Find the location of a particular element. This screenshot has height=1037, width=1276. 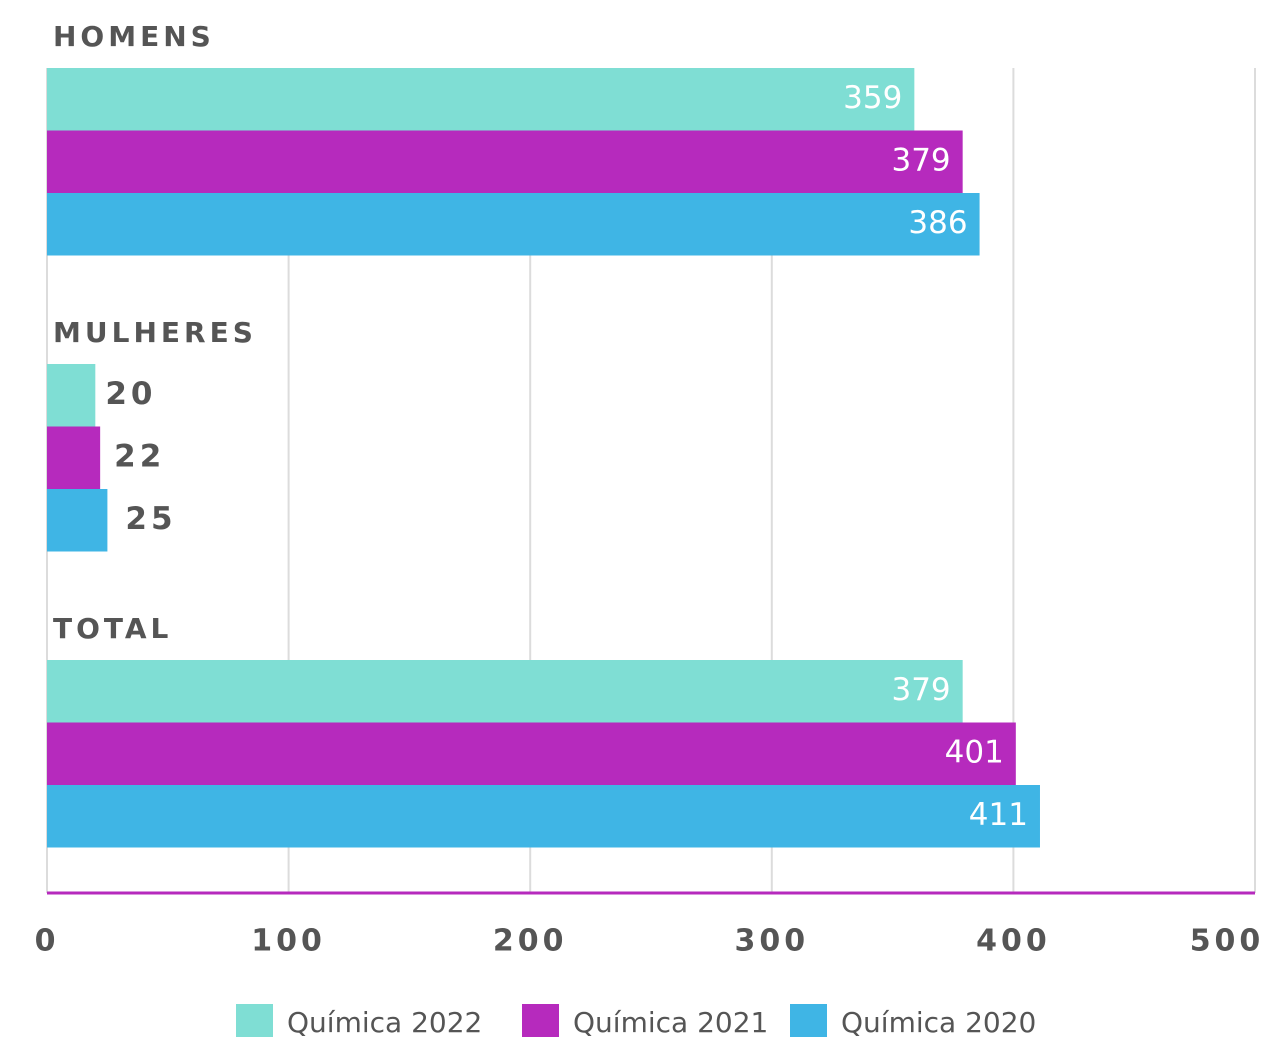

x-tick-label: 0 is located at coordinates (47, 941).